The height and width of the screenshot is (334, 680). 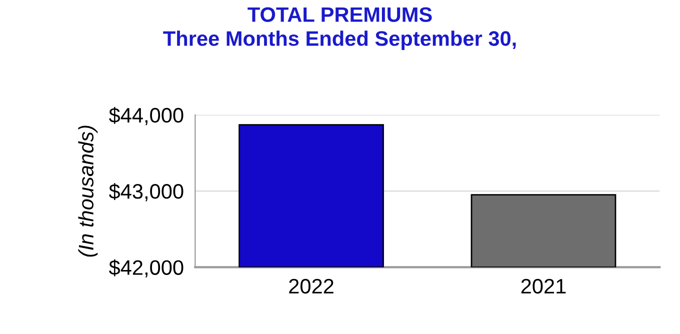 What do you see at coordinates (311, 286) in the screenshot?
I see `x-tick-label: 2022` at bounding box center [311, 286].